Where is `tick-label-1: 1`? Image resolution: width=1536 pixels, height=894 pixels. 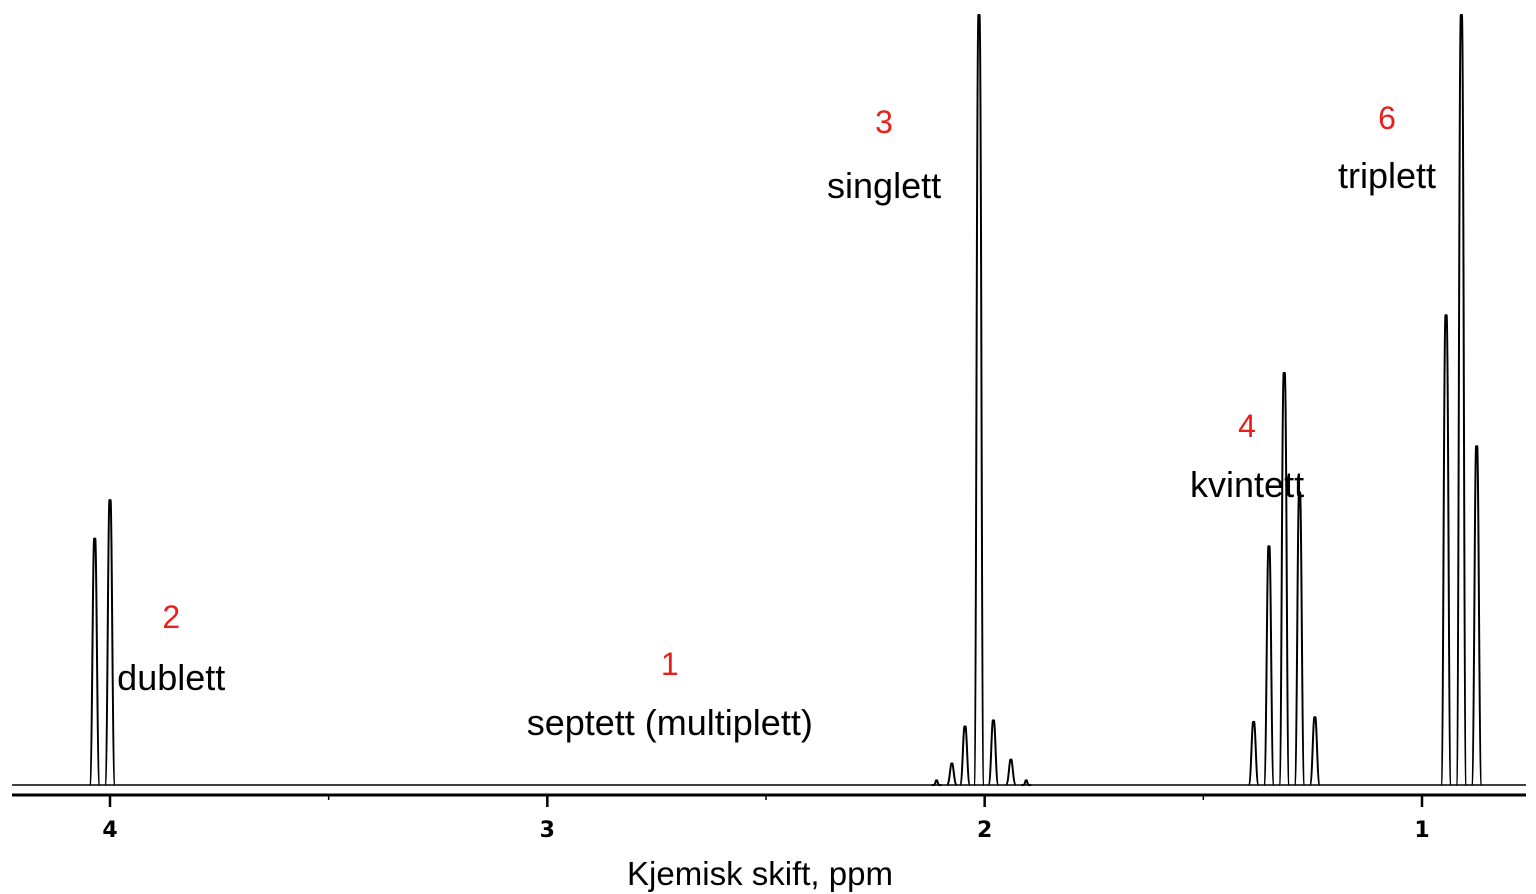
tick-label-1: 1 is located at coordinates (1421, 830).